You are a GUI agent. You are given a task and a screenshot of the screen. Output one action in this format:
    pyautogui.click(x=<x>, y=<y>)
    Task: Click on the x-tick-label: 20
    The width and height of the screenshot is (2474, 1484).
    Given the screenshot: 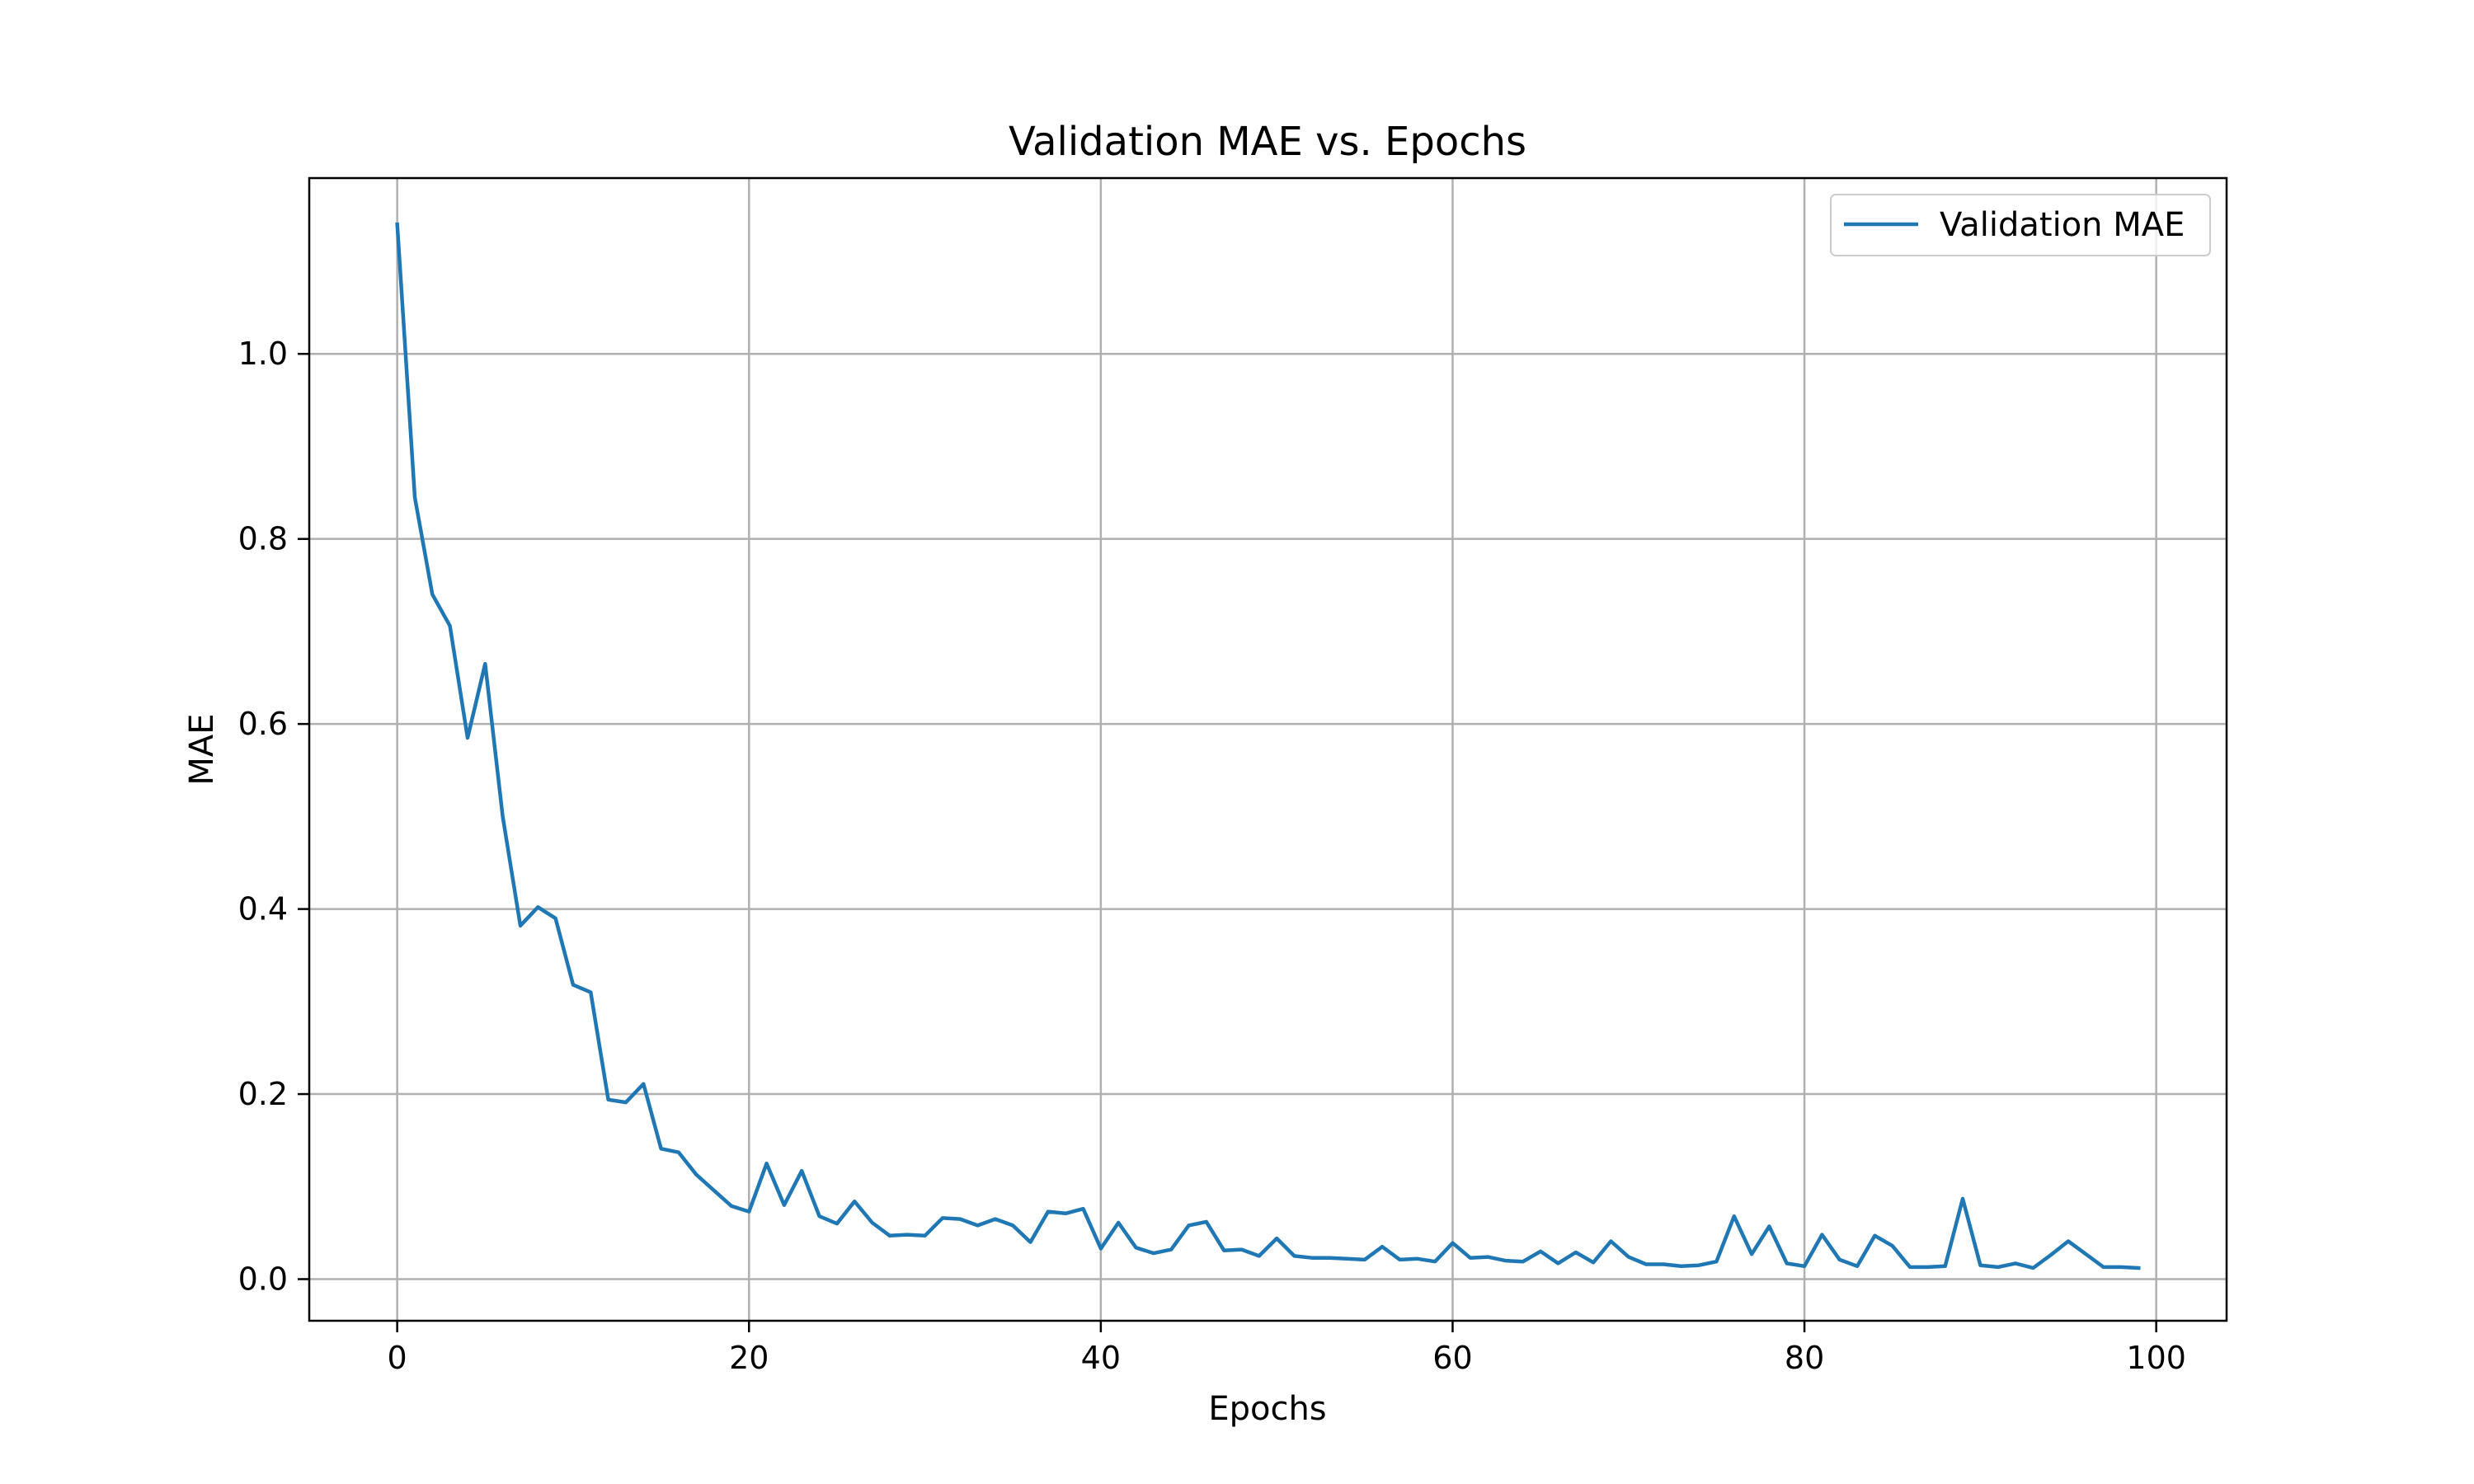 What is the action you would take?
    pyautogui.click(x=749, y=1358)
    